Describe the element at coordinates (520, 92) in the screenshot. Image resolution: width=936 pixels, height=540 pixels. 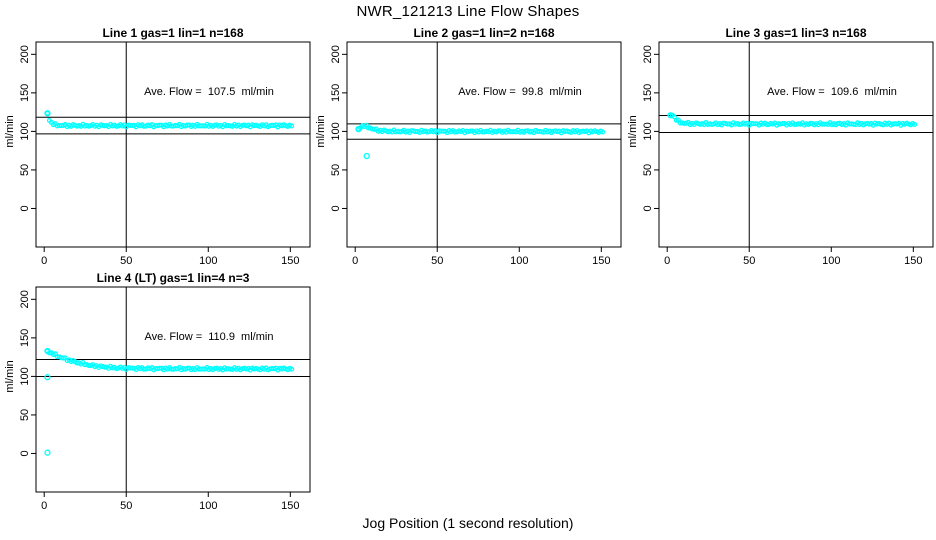
I see `ave-flow-annotation: Ave. Flow = 99.8 ml/min` at that location.